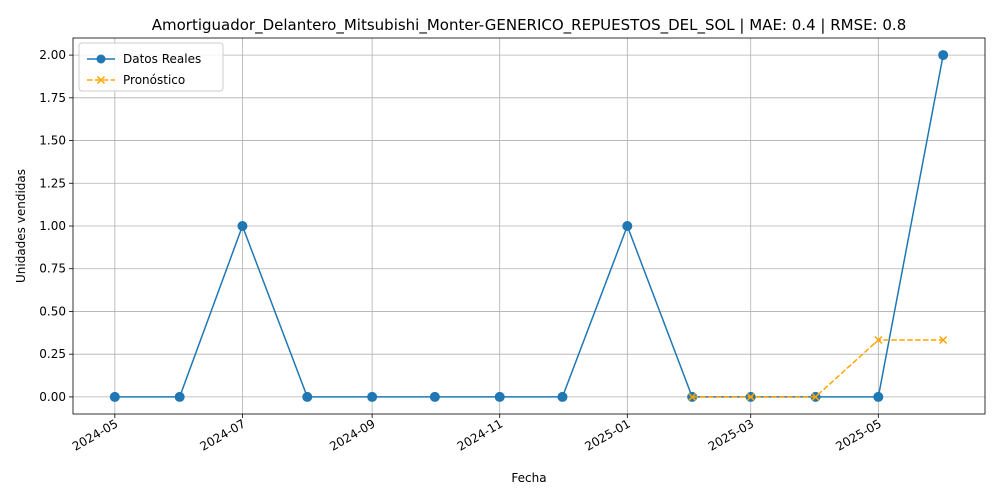  I want to click on x-tick-label: 2024-11, so click(480, 434).